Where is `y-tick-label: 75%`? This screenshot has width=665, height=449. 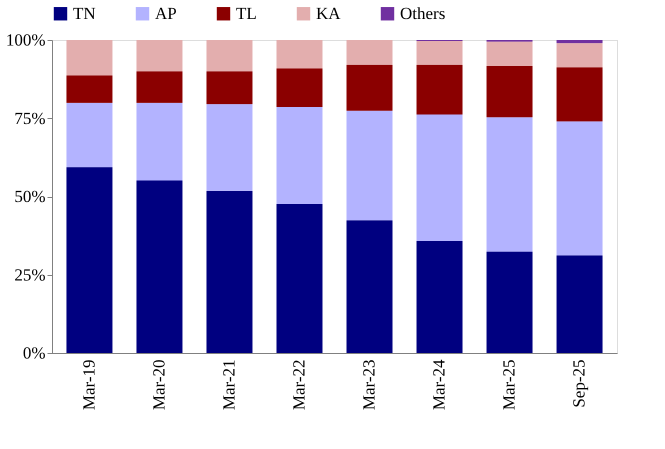 y-tick-label: 75% is located at coordinates (30, 118).